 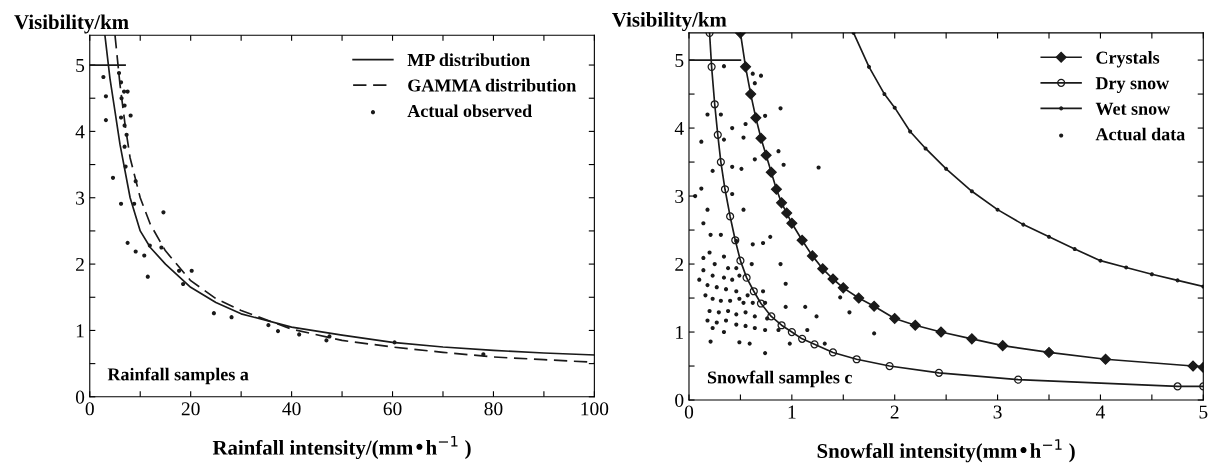 What do you see at coordinates (178, 376) in the screenshot?
I see `annotation: Rainfall samples a` at bounding box center [178, 376].